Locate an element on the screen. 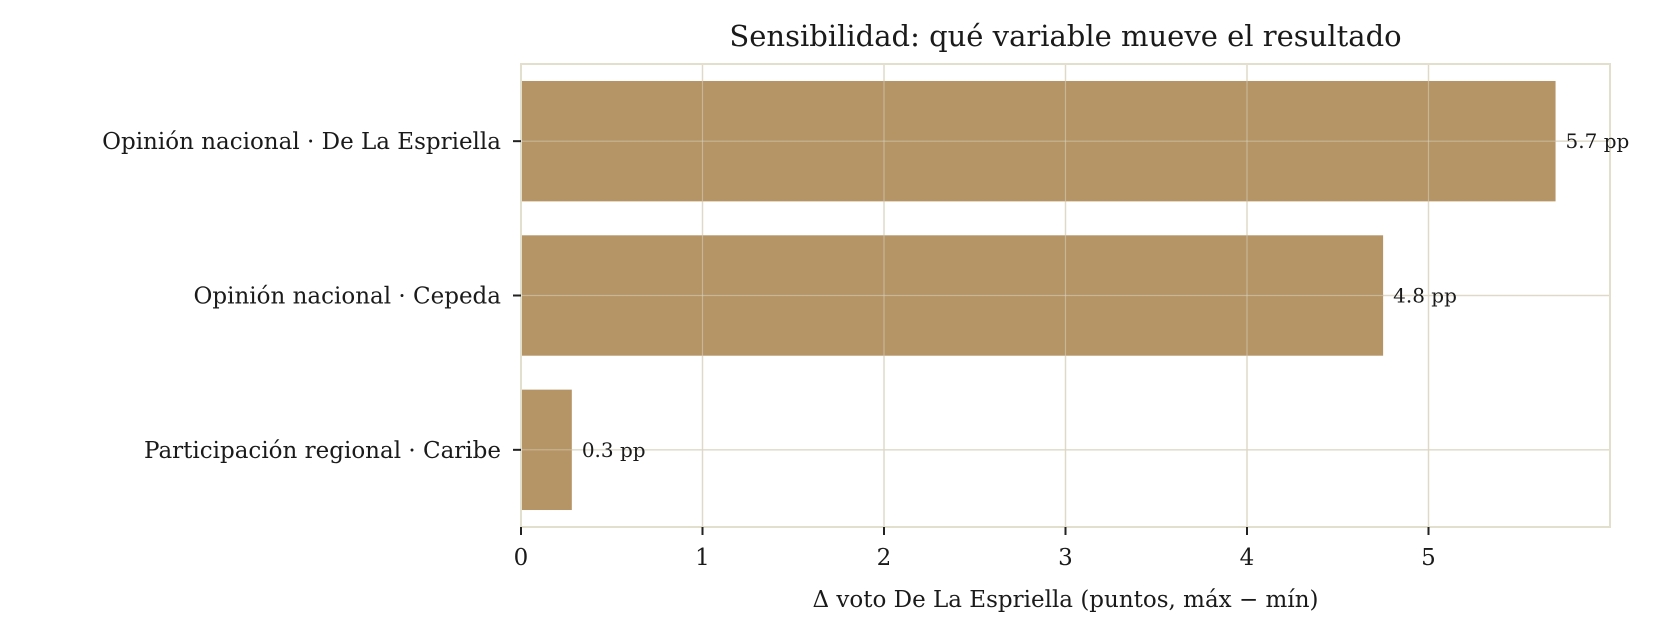 The image size is (1662, 636). data-label: 5.7 pp is located at coordinates (1598, 141).